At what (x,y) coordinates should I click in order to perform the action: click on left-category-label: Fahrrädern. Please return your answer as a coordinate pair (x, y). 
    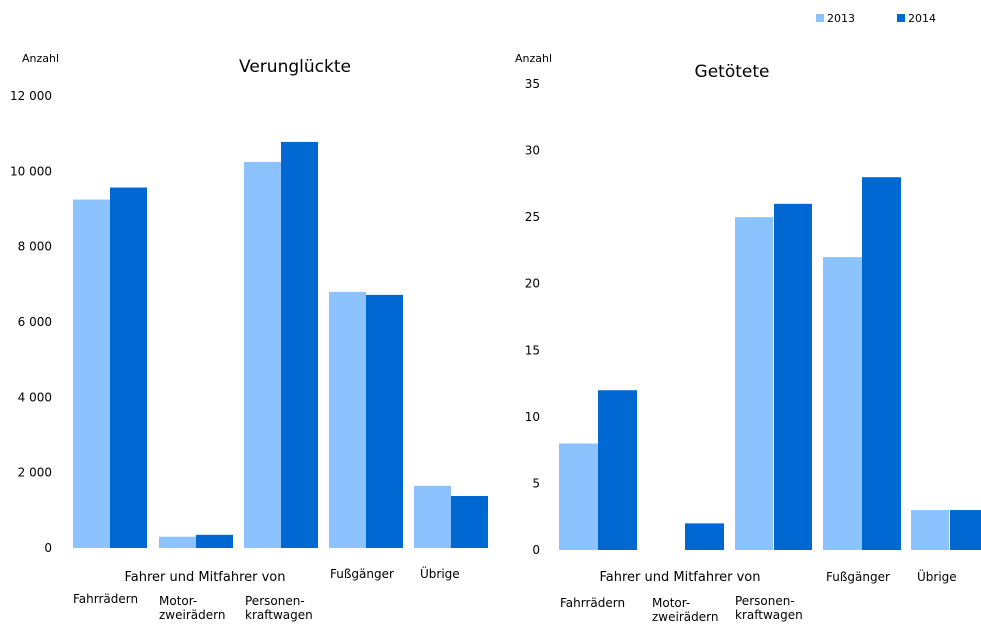
    Looking at the image, I should click on (105, 599).